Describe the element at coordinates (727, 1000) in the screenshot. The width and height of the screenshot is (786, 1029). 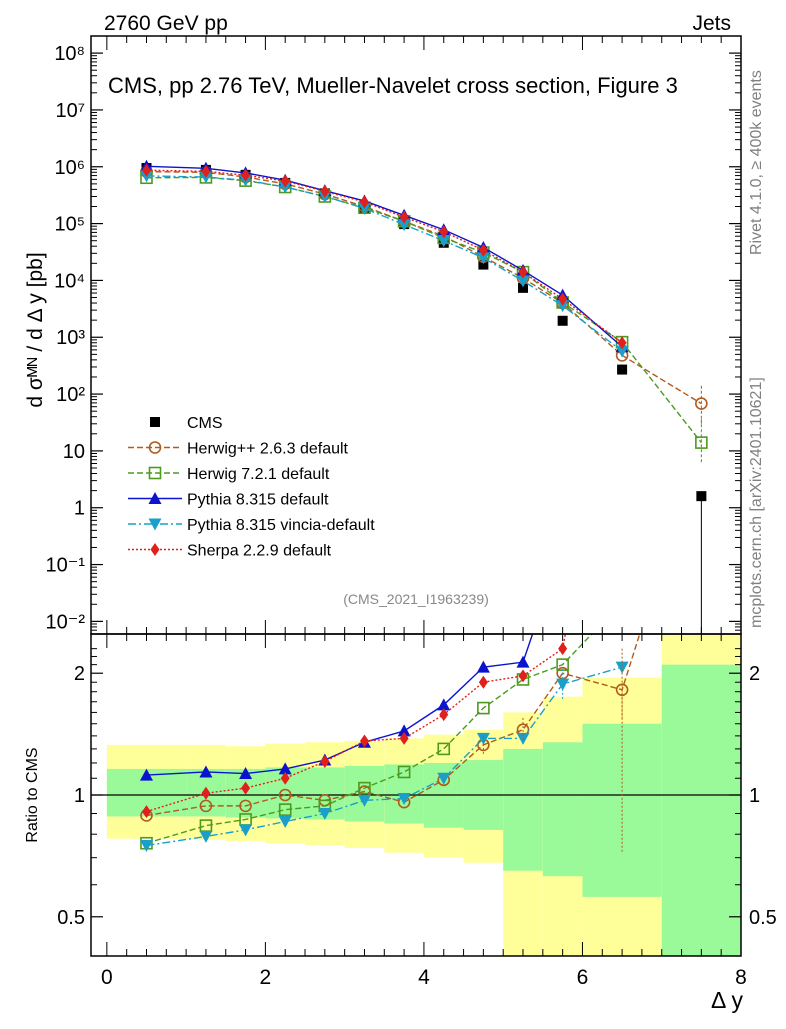
I see `x-axis-title: Δ y` at that location.